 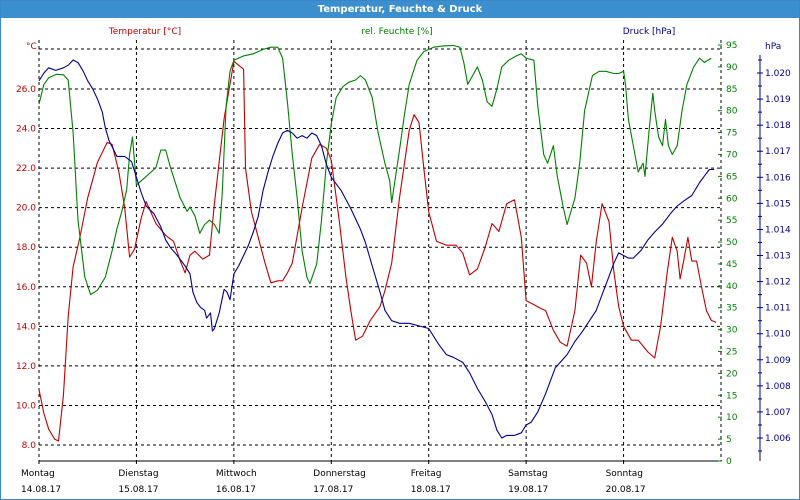 I want to click on temperature-tick-label: 26.0, so click(x=26, y=90).